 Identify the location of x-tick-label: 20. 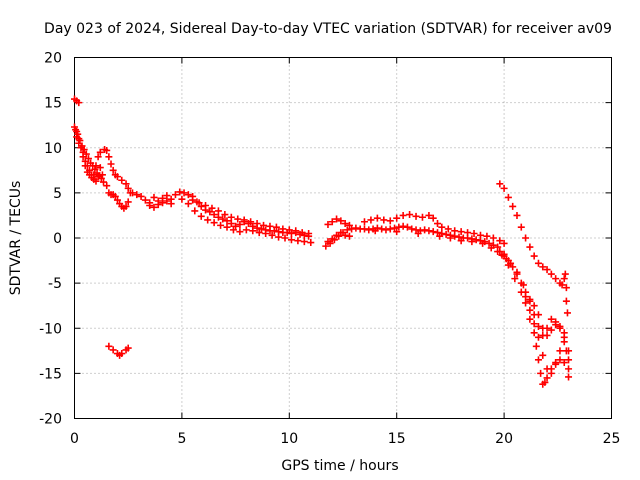
(504, 439).